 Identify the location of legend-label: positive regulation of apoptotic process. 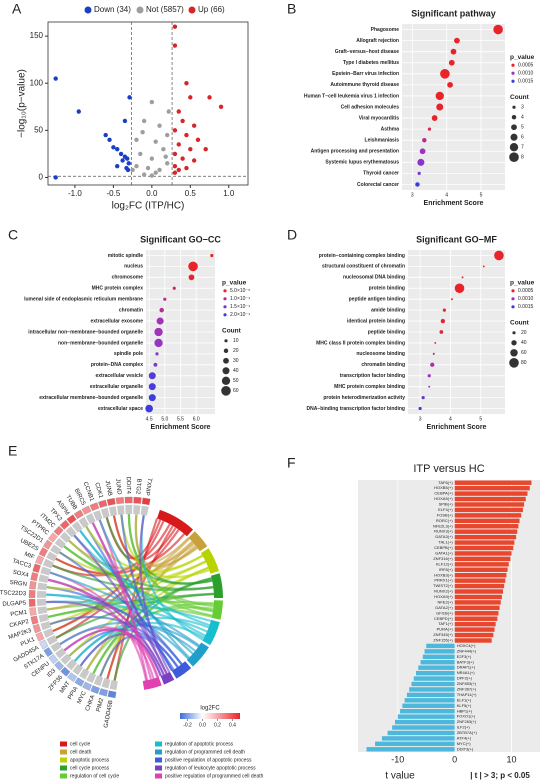
(208, 760).